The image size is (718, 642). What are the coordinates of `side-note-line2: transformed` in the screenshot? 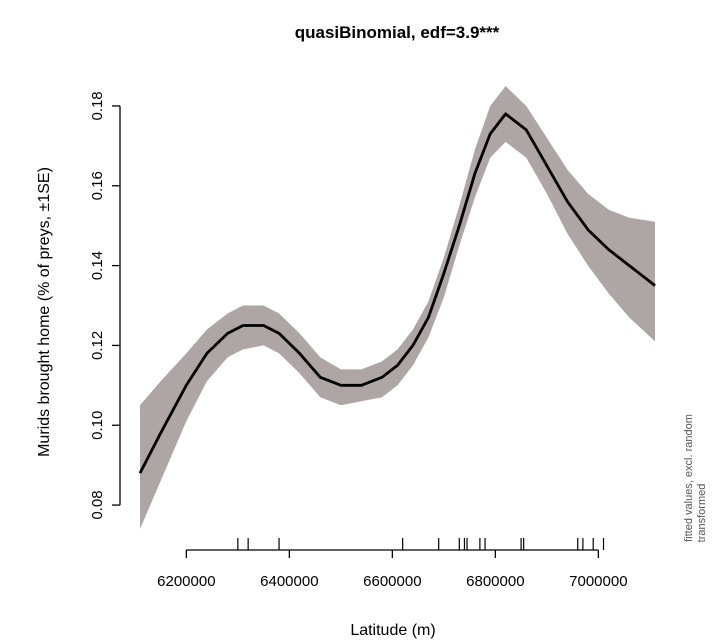 It's located at (702, 513).